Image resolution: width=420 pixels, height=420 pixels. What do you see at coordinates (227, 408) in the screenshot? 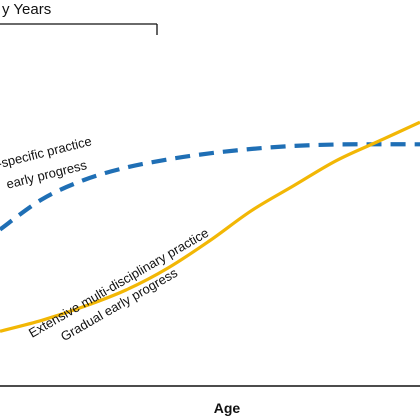
I see `x-axis-label: Age` at bounding box center [227, 408].